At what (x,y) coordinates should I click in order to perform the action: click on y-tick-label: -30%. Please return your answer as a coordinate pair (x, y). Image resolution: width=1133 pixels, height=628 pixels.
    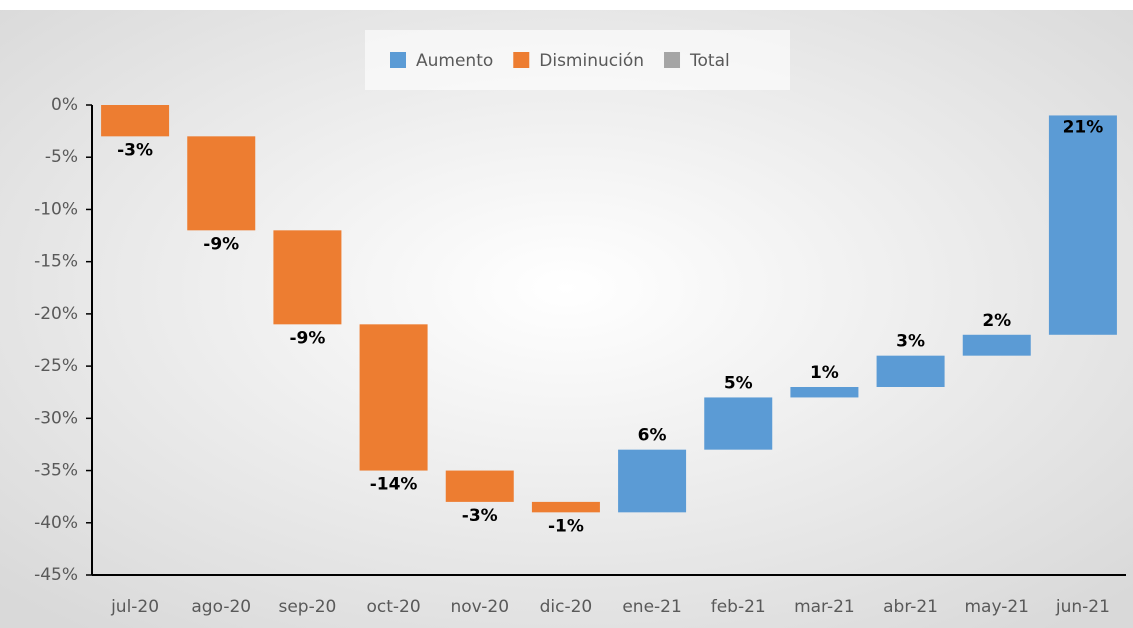
    Looking at the image, I should click on (56, 418).